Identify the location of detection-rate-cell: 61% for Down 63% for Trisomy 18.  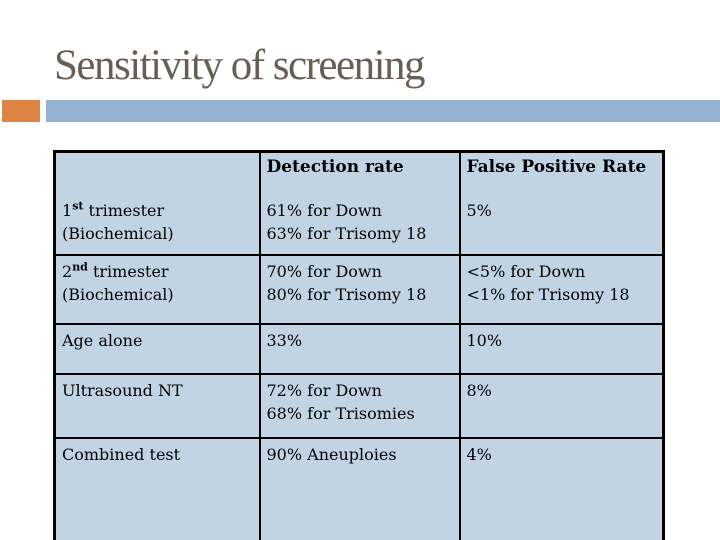
(359, 225).